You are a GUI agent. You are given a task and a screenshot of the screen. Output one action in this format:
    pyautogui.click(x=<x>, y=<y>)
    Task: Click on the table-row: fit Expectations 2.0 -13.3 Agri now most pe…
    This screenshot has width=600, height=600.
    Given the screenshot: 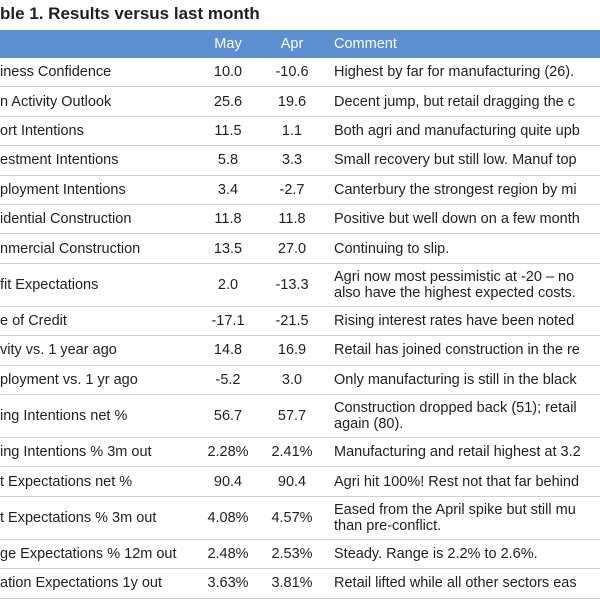 What is the action you would take?
    pyautogui.click(x=300, y=285)
    